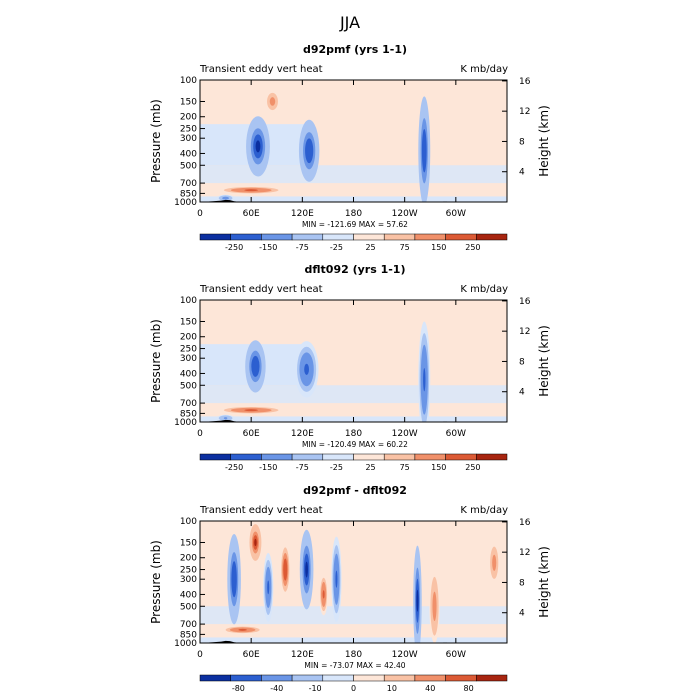  Describe the element at coordinates (355, 269) in the screenshot. I see `panel-title: dflt092 (yrs 1-1)` at that location.